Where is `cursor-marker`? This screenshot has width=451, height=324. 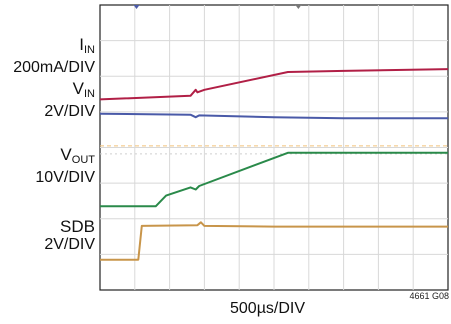
cursor-marker is located at coordinates (298, 7).